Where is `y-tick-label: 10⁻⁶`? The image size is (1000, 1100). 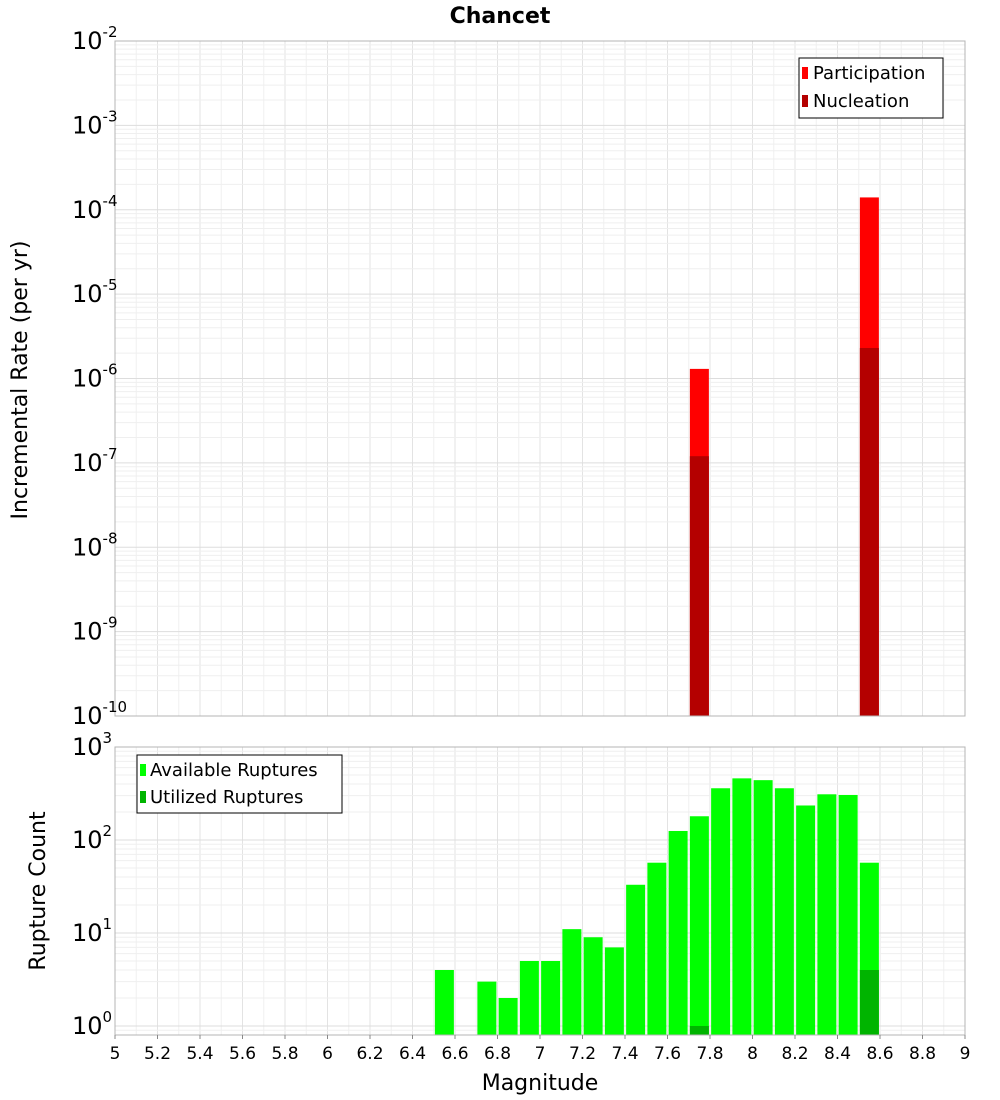
y-tick-label: 10⁻⁶ is located at coordinates (95, 377).